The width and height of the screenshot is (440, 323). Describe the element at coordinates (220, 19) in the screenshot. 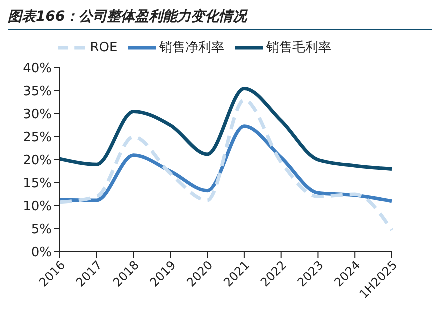

I see `chart-title: 图表166：公司整体盈利能力变化情况` at that location.